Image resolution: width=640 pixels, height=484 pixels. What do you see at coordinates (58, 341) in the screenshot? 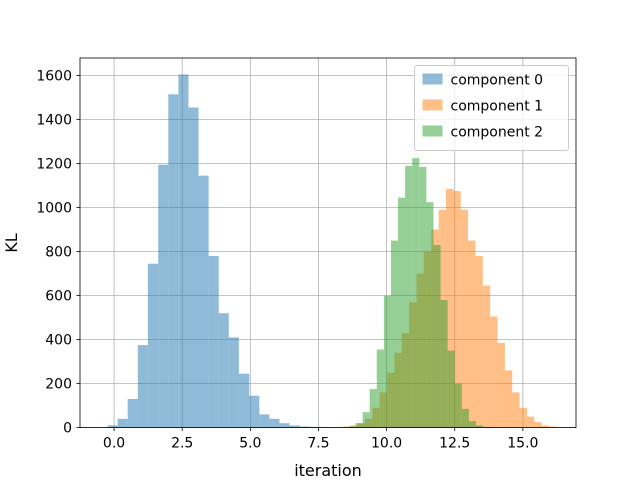
I see `y-tick-label: 400` at bounding box center [58, 341].